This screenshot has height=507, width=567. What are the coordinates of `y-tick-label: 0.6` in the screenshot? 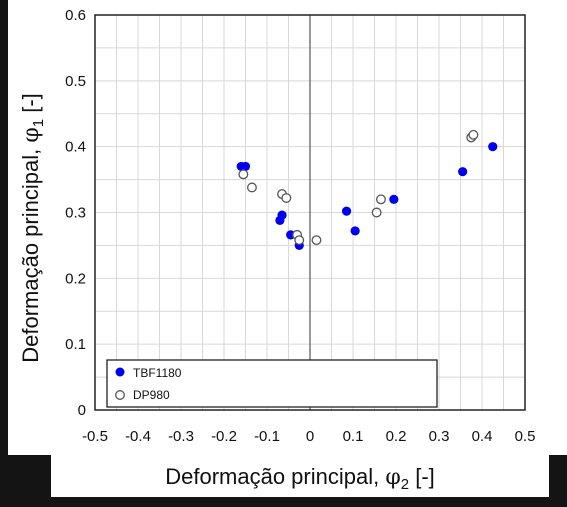 It's located at (75, 15).